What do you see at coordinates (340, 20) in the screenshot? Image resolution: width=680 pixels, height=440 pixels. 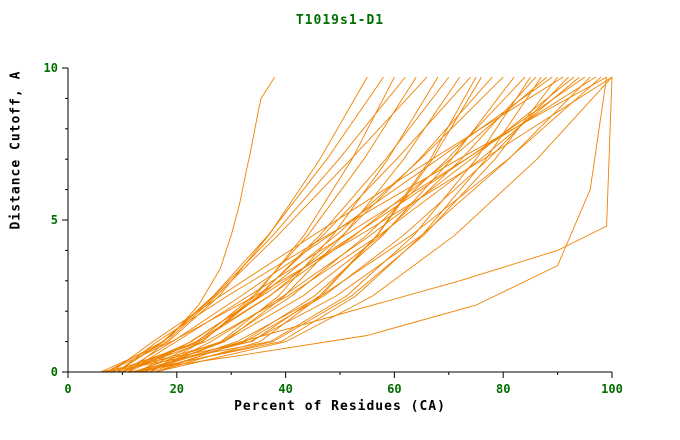 I see `chart-title: T1019s1-D1` at bounding box center [340, 20].